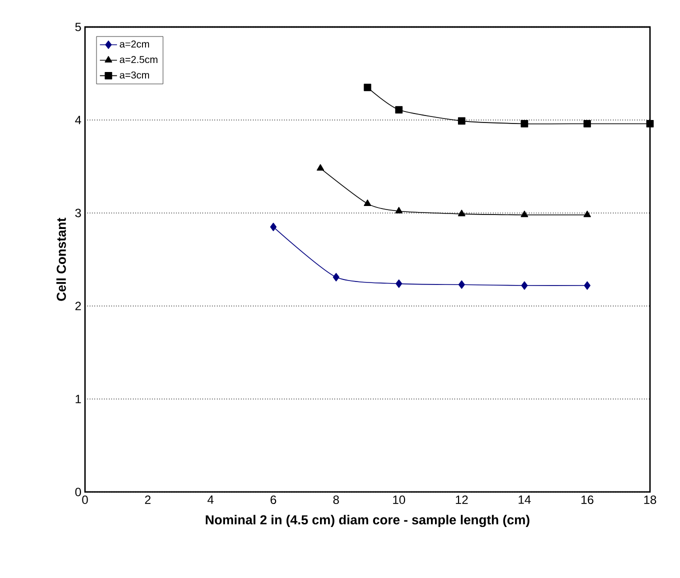 This screenshot has width=680, height=578. I want to click on y-tick-label: 1, so click(78, 399).